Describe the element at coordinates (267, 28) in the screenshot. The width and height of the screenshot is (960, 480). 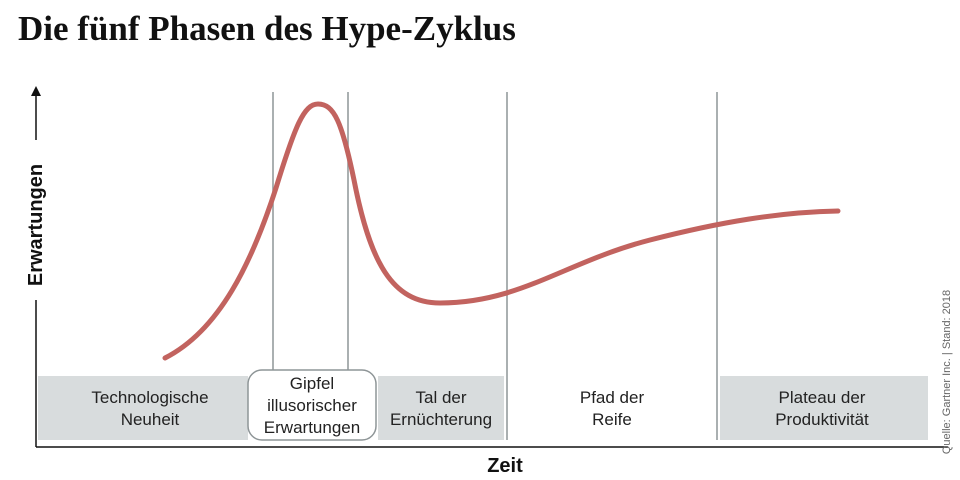
I see `title: Die fünf Phasen des Hype-Zyklus` at that location.